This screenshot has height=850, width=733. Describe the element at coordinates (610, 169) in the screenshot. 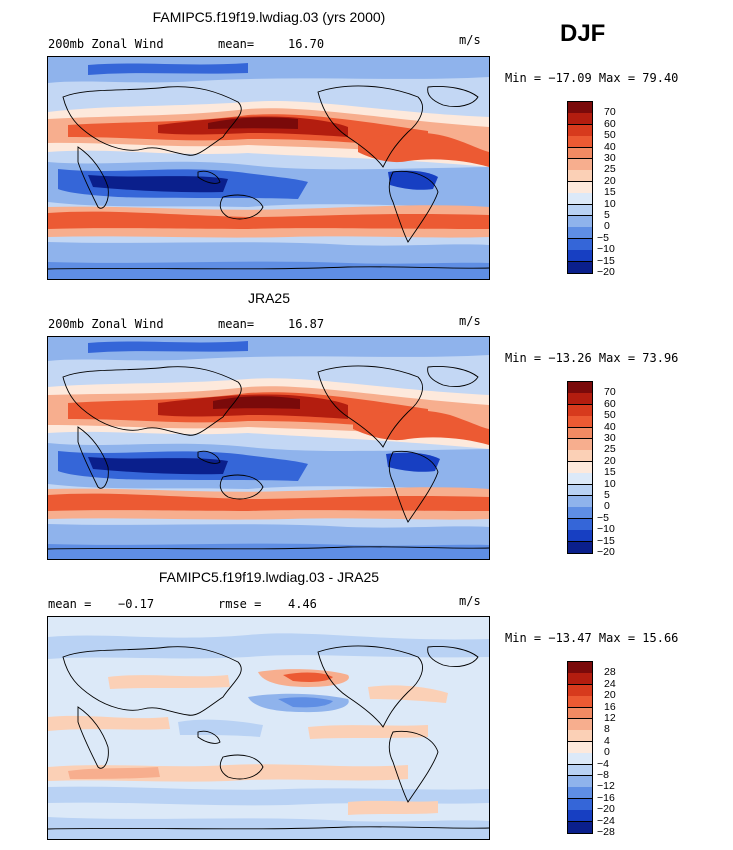

I see `colorbar-tick-label: 25` at that location.